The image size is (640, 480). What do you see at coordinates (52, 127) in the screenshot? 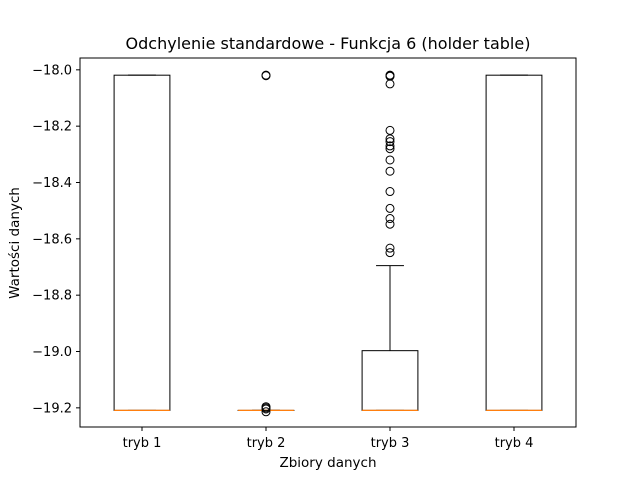
I see `y-tick-label: −18.2` at bounding box center [52, 127].